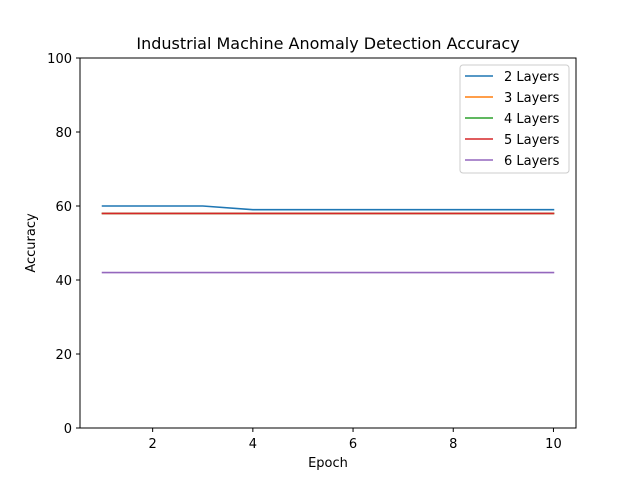  What do you see at coordinates (532, 77) in the screenshot?
I see `legend-label-1: 2 Layers` at bounding box center [532, 77].